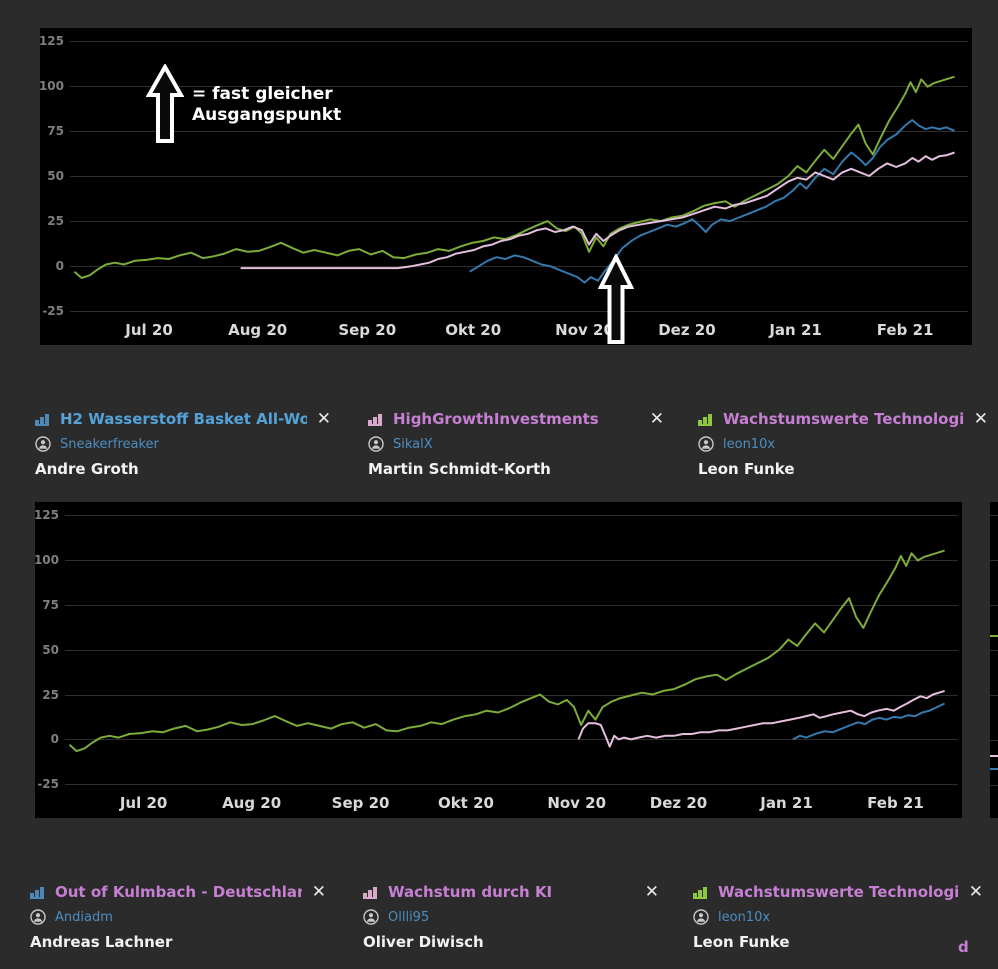 Image resolution: width=998 pixels, height=969 pixels. Describe the element at coordinates (994, 769) in the screenshot. I see `series-line-stub-blue` at that location.